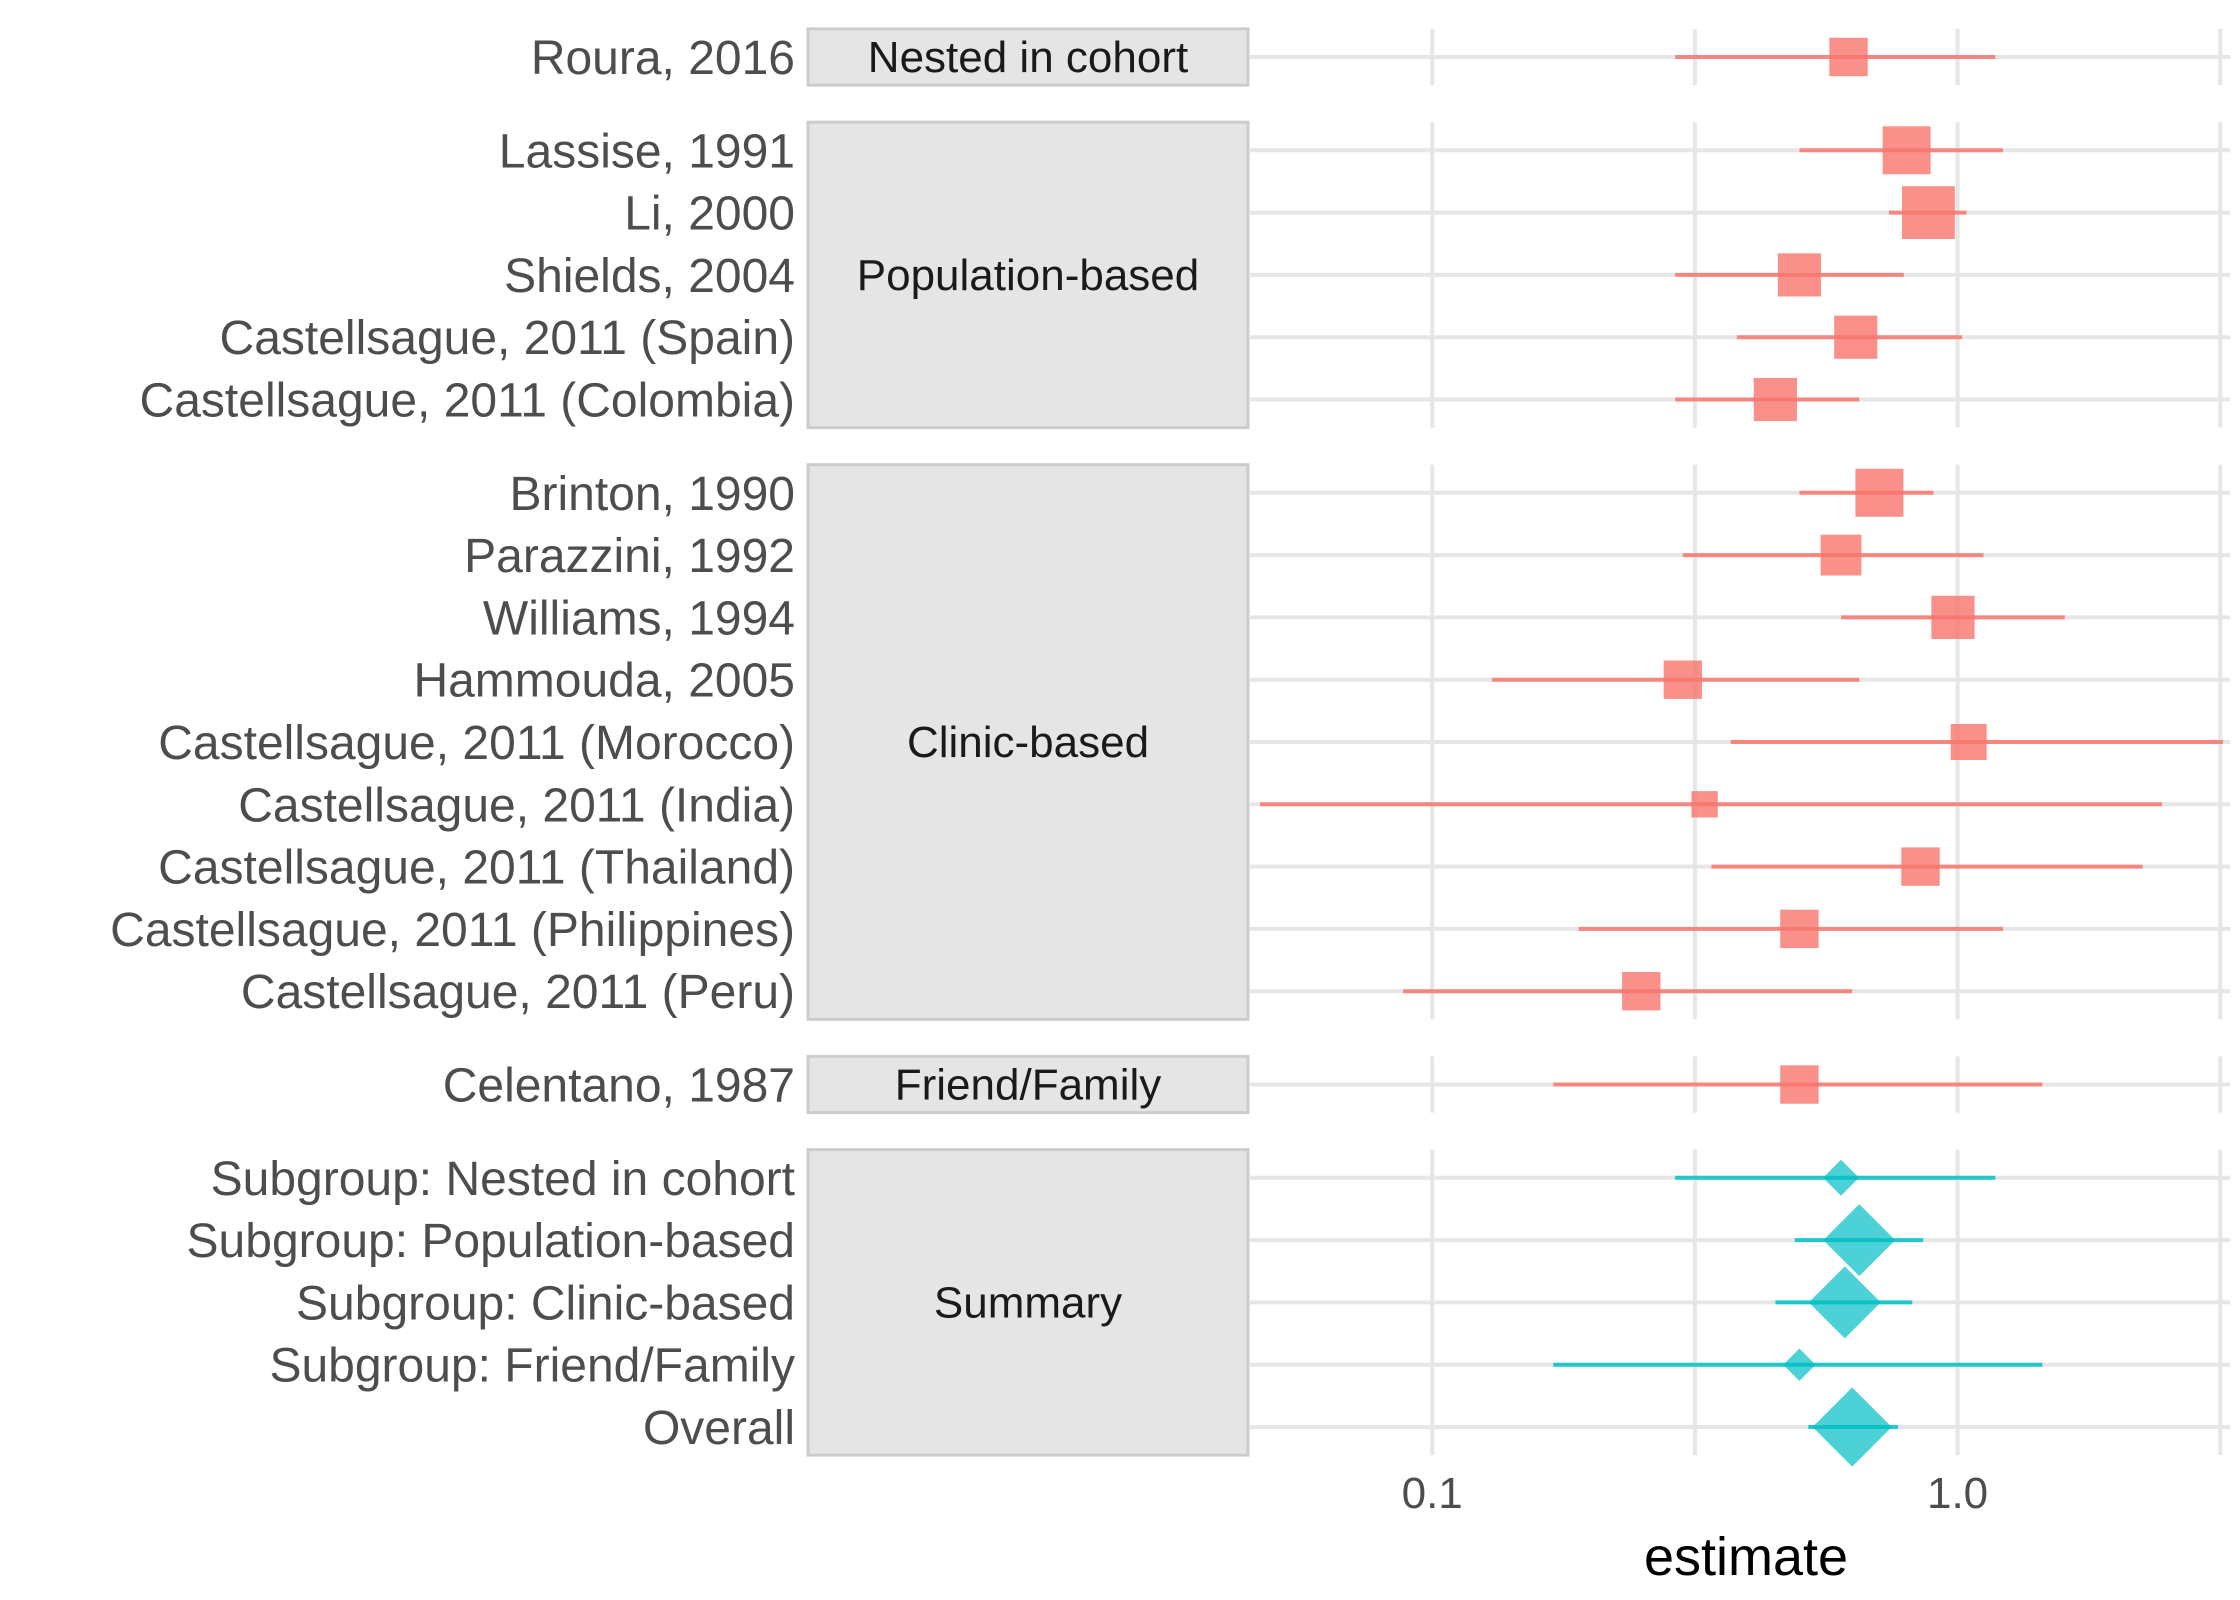 This screenshot has height=1600, width=2240. I want to click on row-label: Castellsague, 2011 (India), so click(516, 805).